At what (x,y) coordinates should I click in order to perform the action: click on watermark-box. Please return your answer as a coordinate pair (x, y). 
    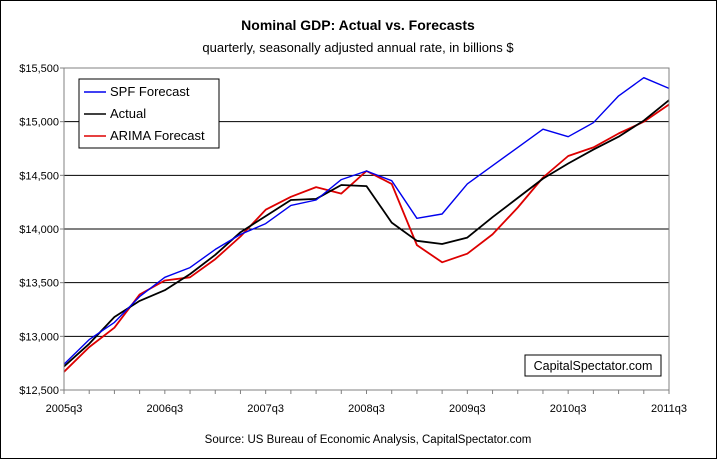
    Looking at the image, I should click on (593, 365).